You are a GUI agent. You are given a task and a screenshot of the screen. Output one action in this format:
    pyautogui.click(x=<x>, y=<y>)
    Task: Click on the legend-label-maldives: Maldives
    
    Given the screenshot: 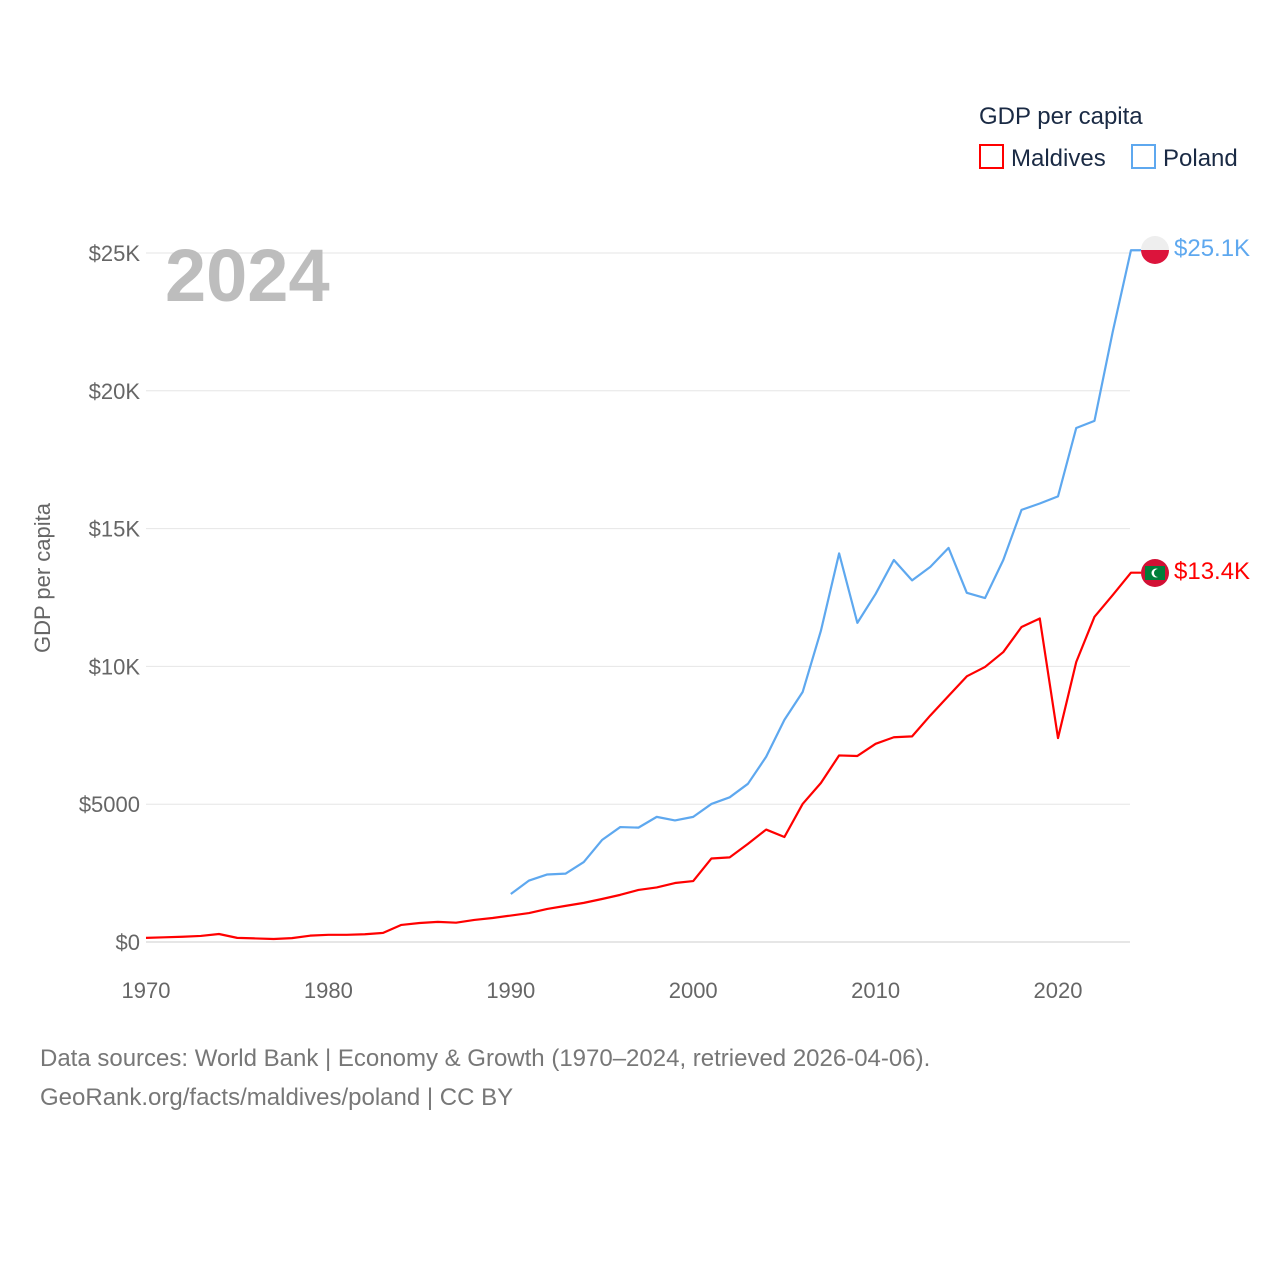 What is the action you would take?
    pyautogui.click(x=1058, y=158)
    